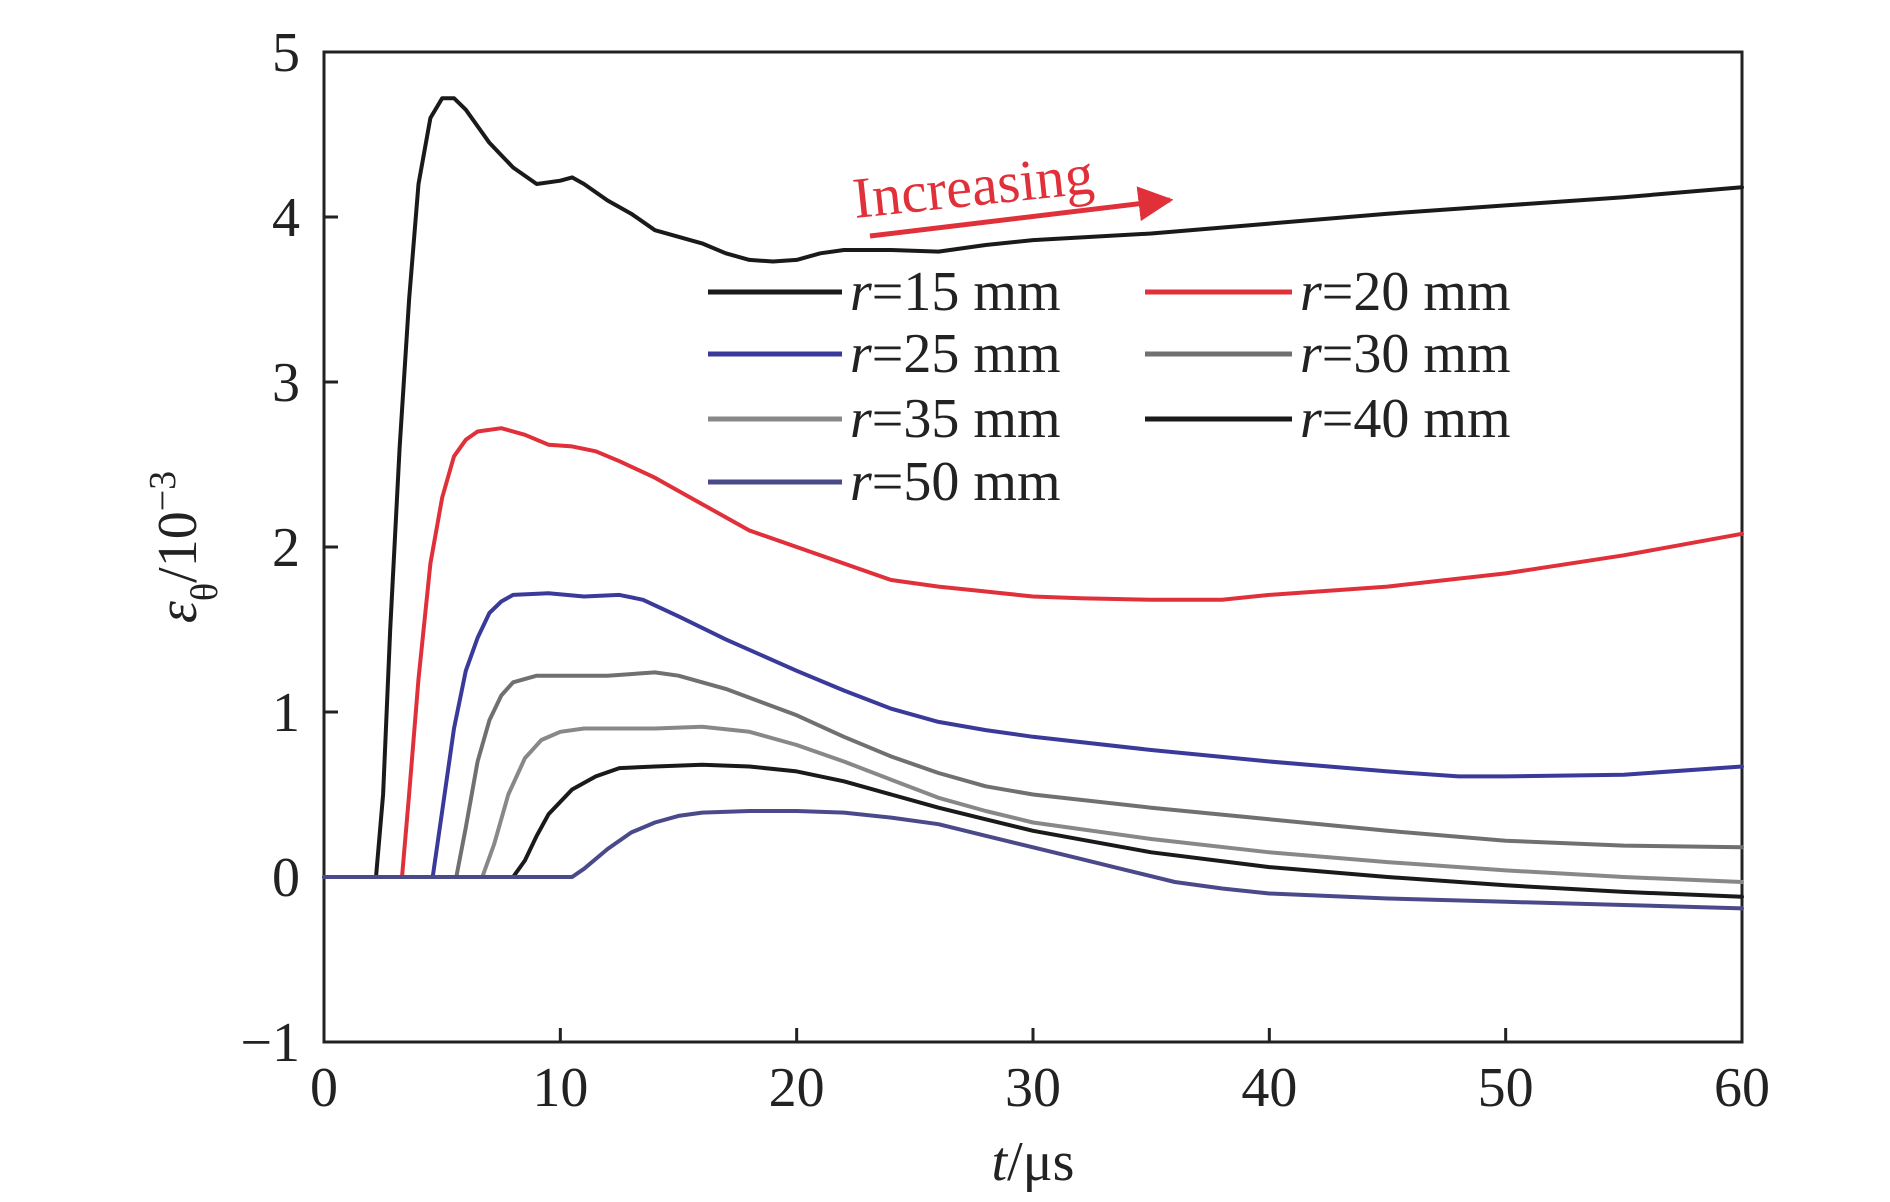 The height and width of the screenshot is (1202, 1890). What do you see at coordinates (1742, 1088) in the screenshot?
I see `x-tick-label: 60` at bounding box center [1742, 1088].